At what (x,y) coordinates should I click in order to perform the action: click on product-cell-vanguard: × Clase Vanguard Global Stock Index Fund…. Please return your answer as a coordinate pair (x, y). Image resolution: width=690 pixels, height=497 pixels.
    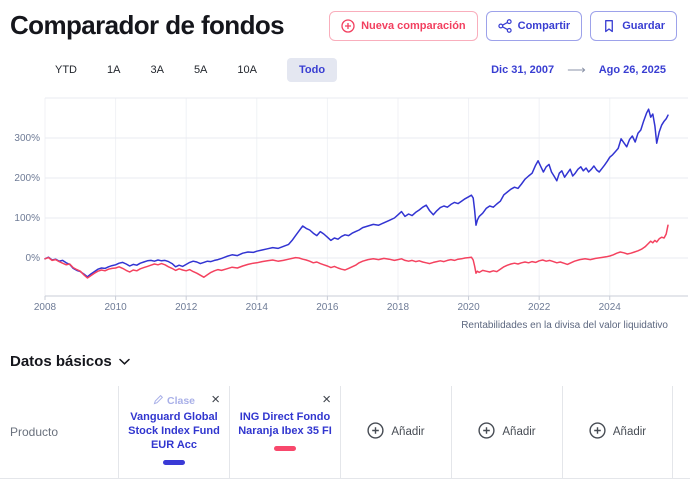
    Looking at the image, I should click on (173, 432).